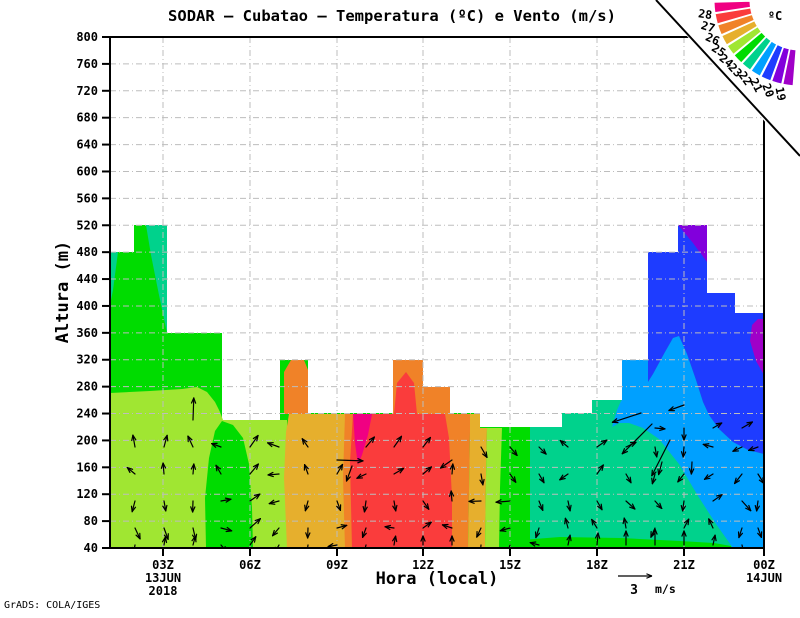 The height and width of the screenshot is (618, 800). What do you see at coordinates (423, 565) in the screenshot?
I see `x-axis-label: 12Z` at bounding box center [423, 565].